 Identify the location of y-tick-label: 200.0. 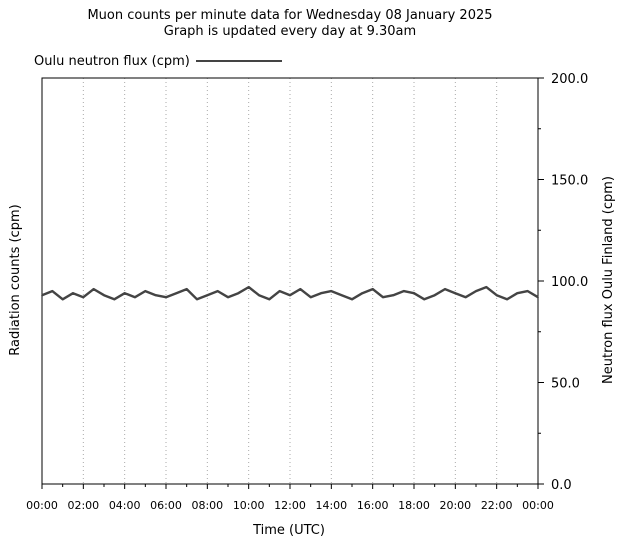
(569, 79).